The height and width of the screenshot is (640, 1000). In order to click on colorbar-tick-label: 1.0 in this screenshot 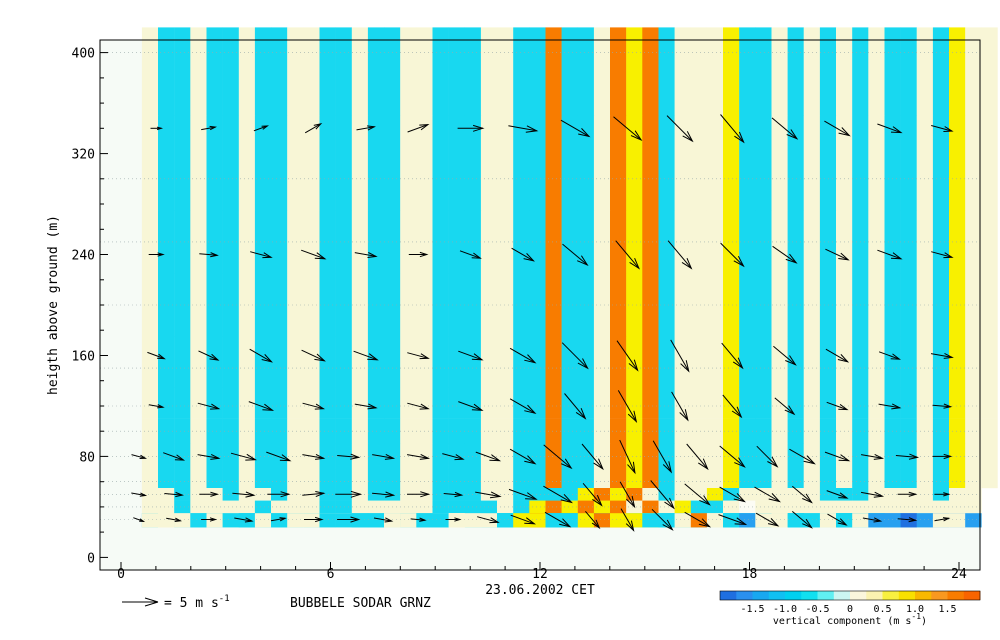, I will do `click(915, 609)`.